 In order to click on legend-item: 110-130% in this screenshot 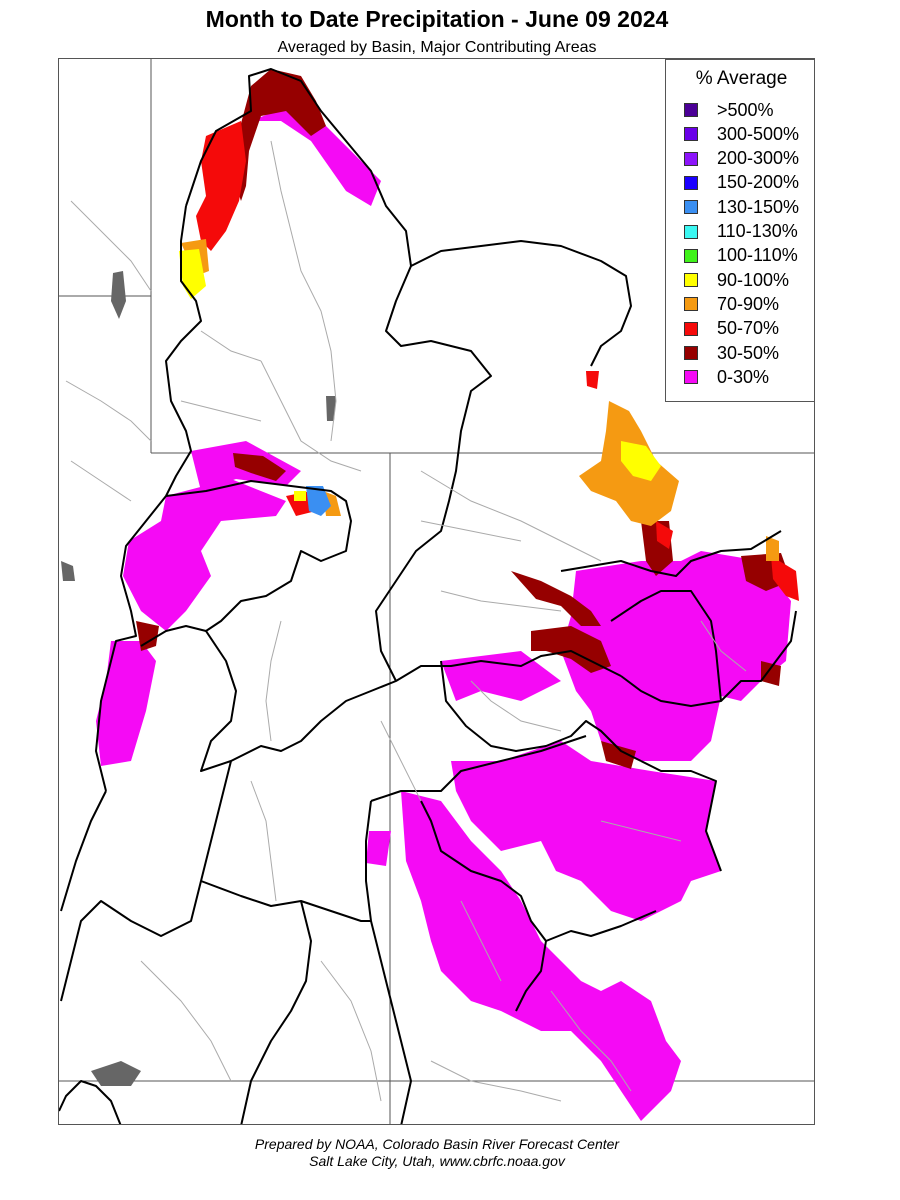, I will do `click(741, 232)`.